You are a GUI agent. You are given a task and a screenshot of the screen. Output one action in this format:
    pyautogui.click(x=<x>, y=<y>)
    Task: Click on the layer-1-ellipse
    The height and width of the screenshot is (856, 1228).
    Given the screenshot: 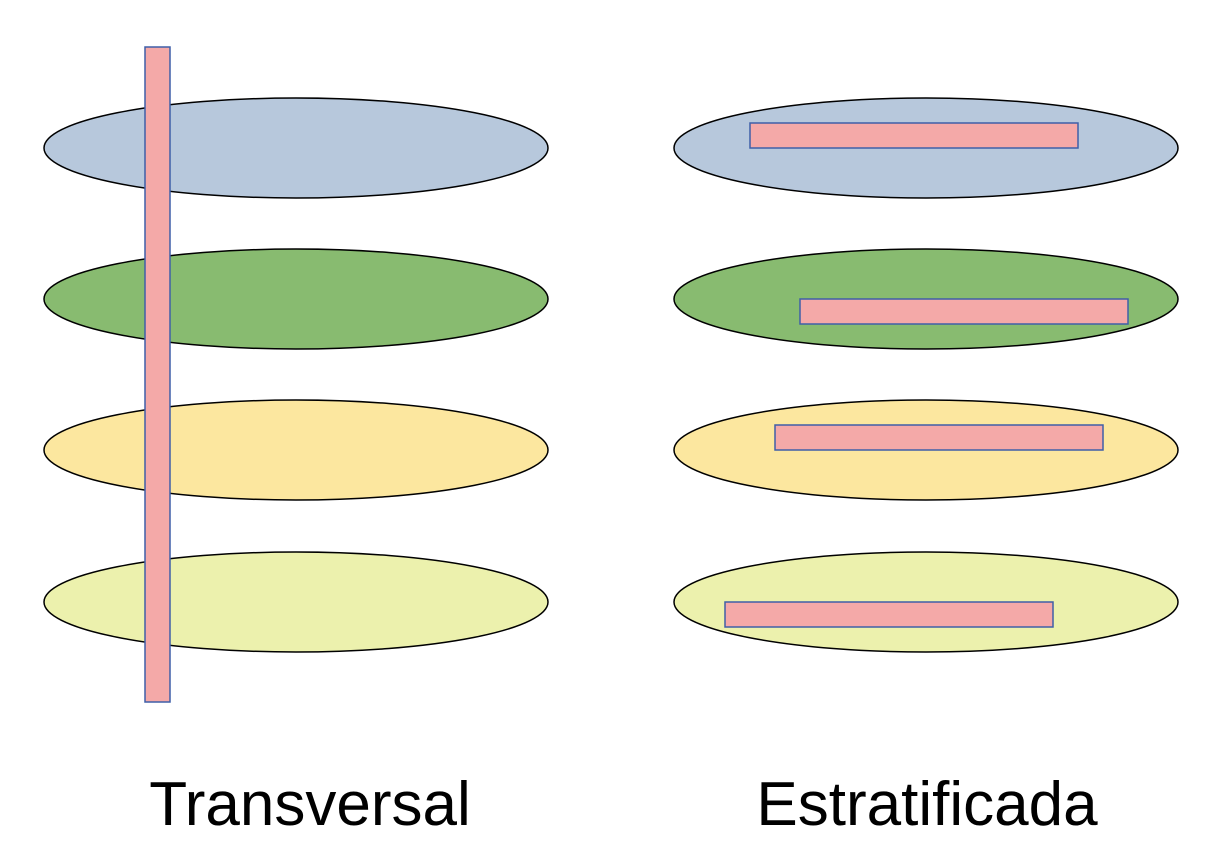 What is the action you would take?
    pyautogui.click(x=296, y=148)
    